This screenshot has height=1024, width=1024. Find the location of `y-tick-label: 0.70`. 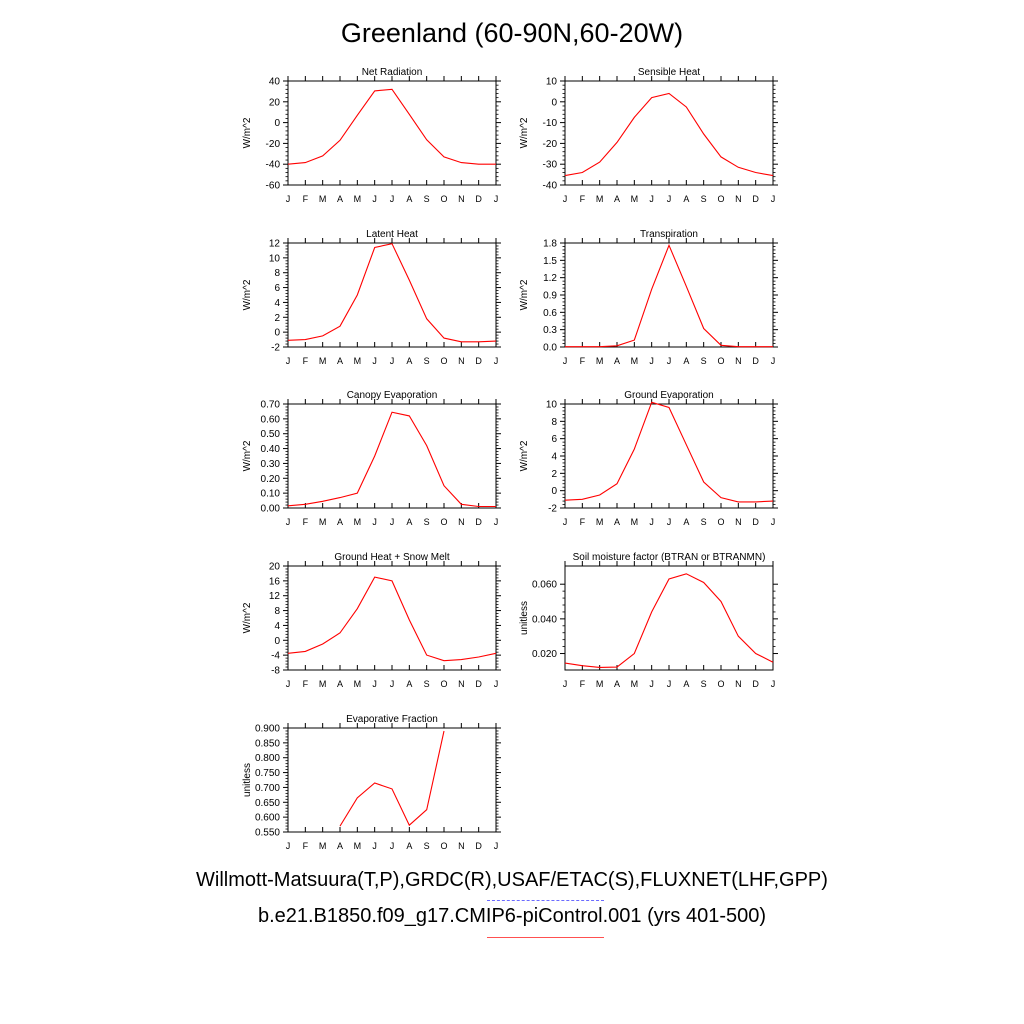

y-tick-label: 0.70 is located at coordinates (271, 405).